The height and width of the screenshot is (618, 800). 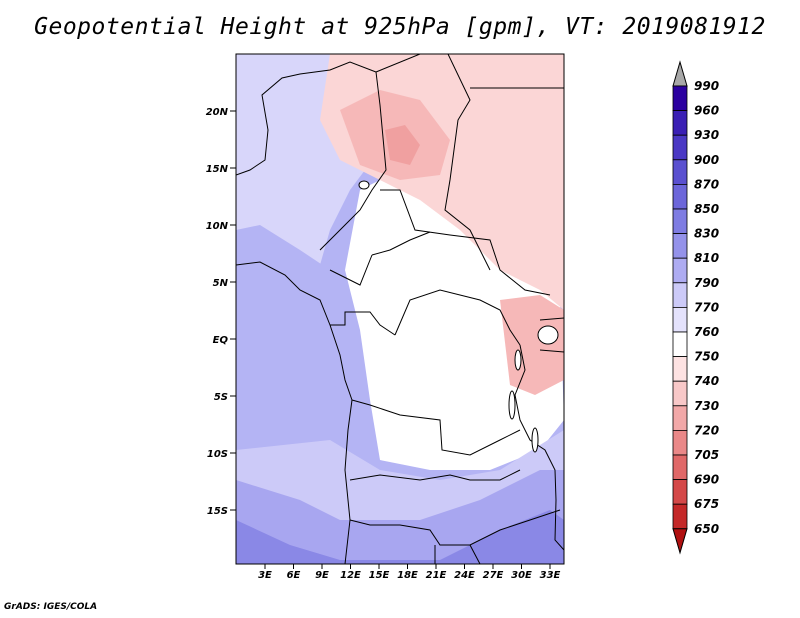 I want to click on longitude-axis: 3E 6E 9E 12E 15E 18E 21E 24E 27E 30E 33E, so click(x=409, y=572).